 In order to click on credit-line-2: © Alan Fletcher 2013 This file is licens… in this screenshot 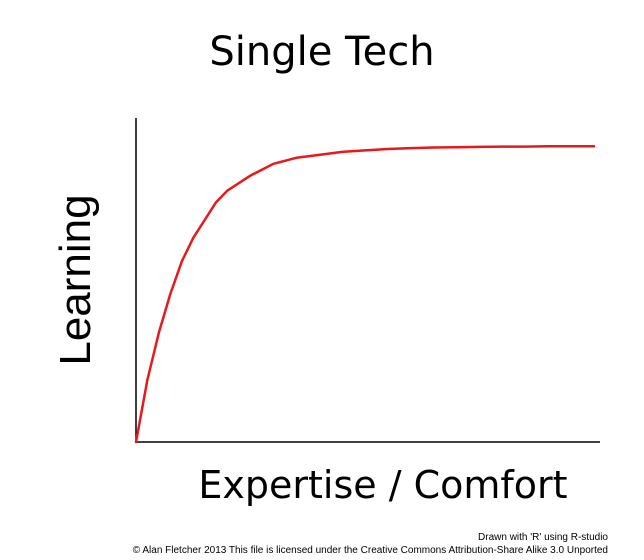, I will do `click(370, 550)`.